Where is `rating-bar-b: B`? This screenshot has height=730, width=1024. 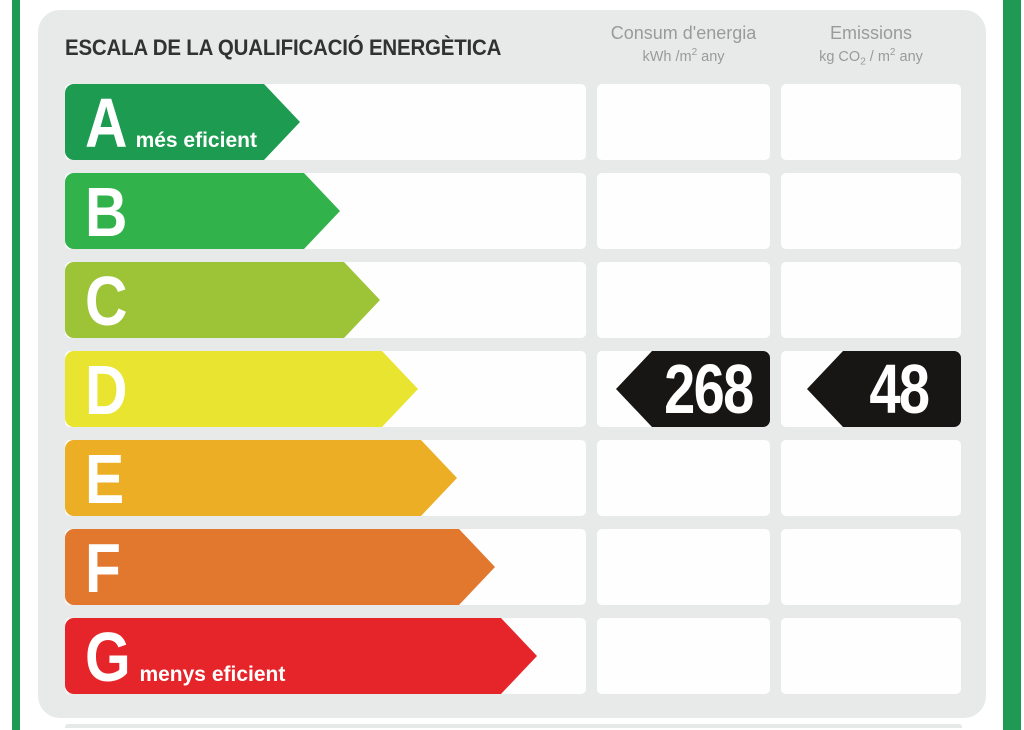 rating-bar-b: B is located at coordinates (202, 211).